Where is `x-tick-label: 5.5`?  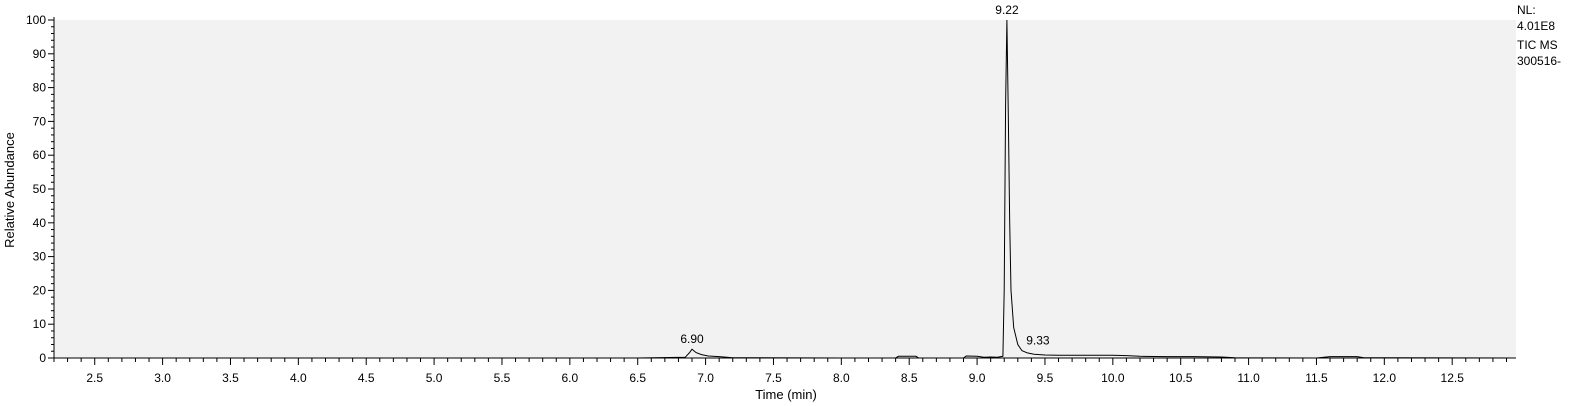 x-tick-label: 5.5 is located at coordinates (502, 378).